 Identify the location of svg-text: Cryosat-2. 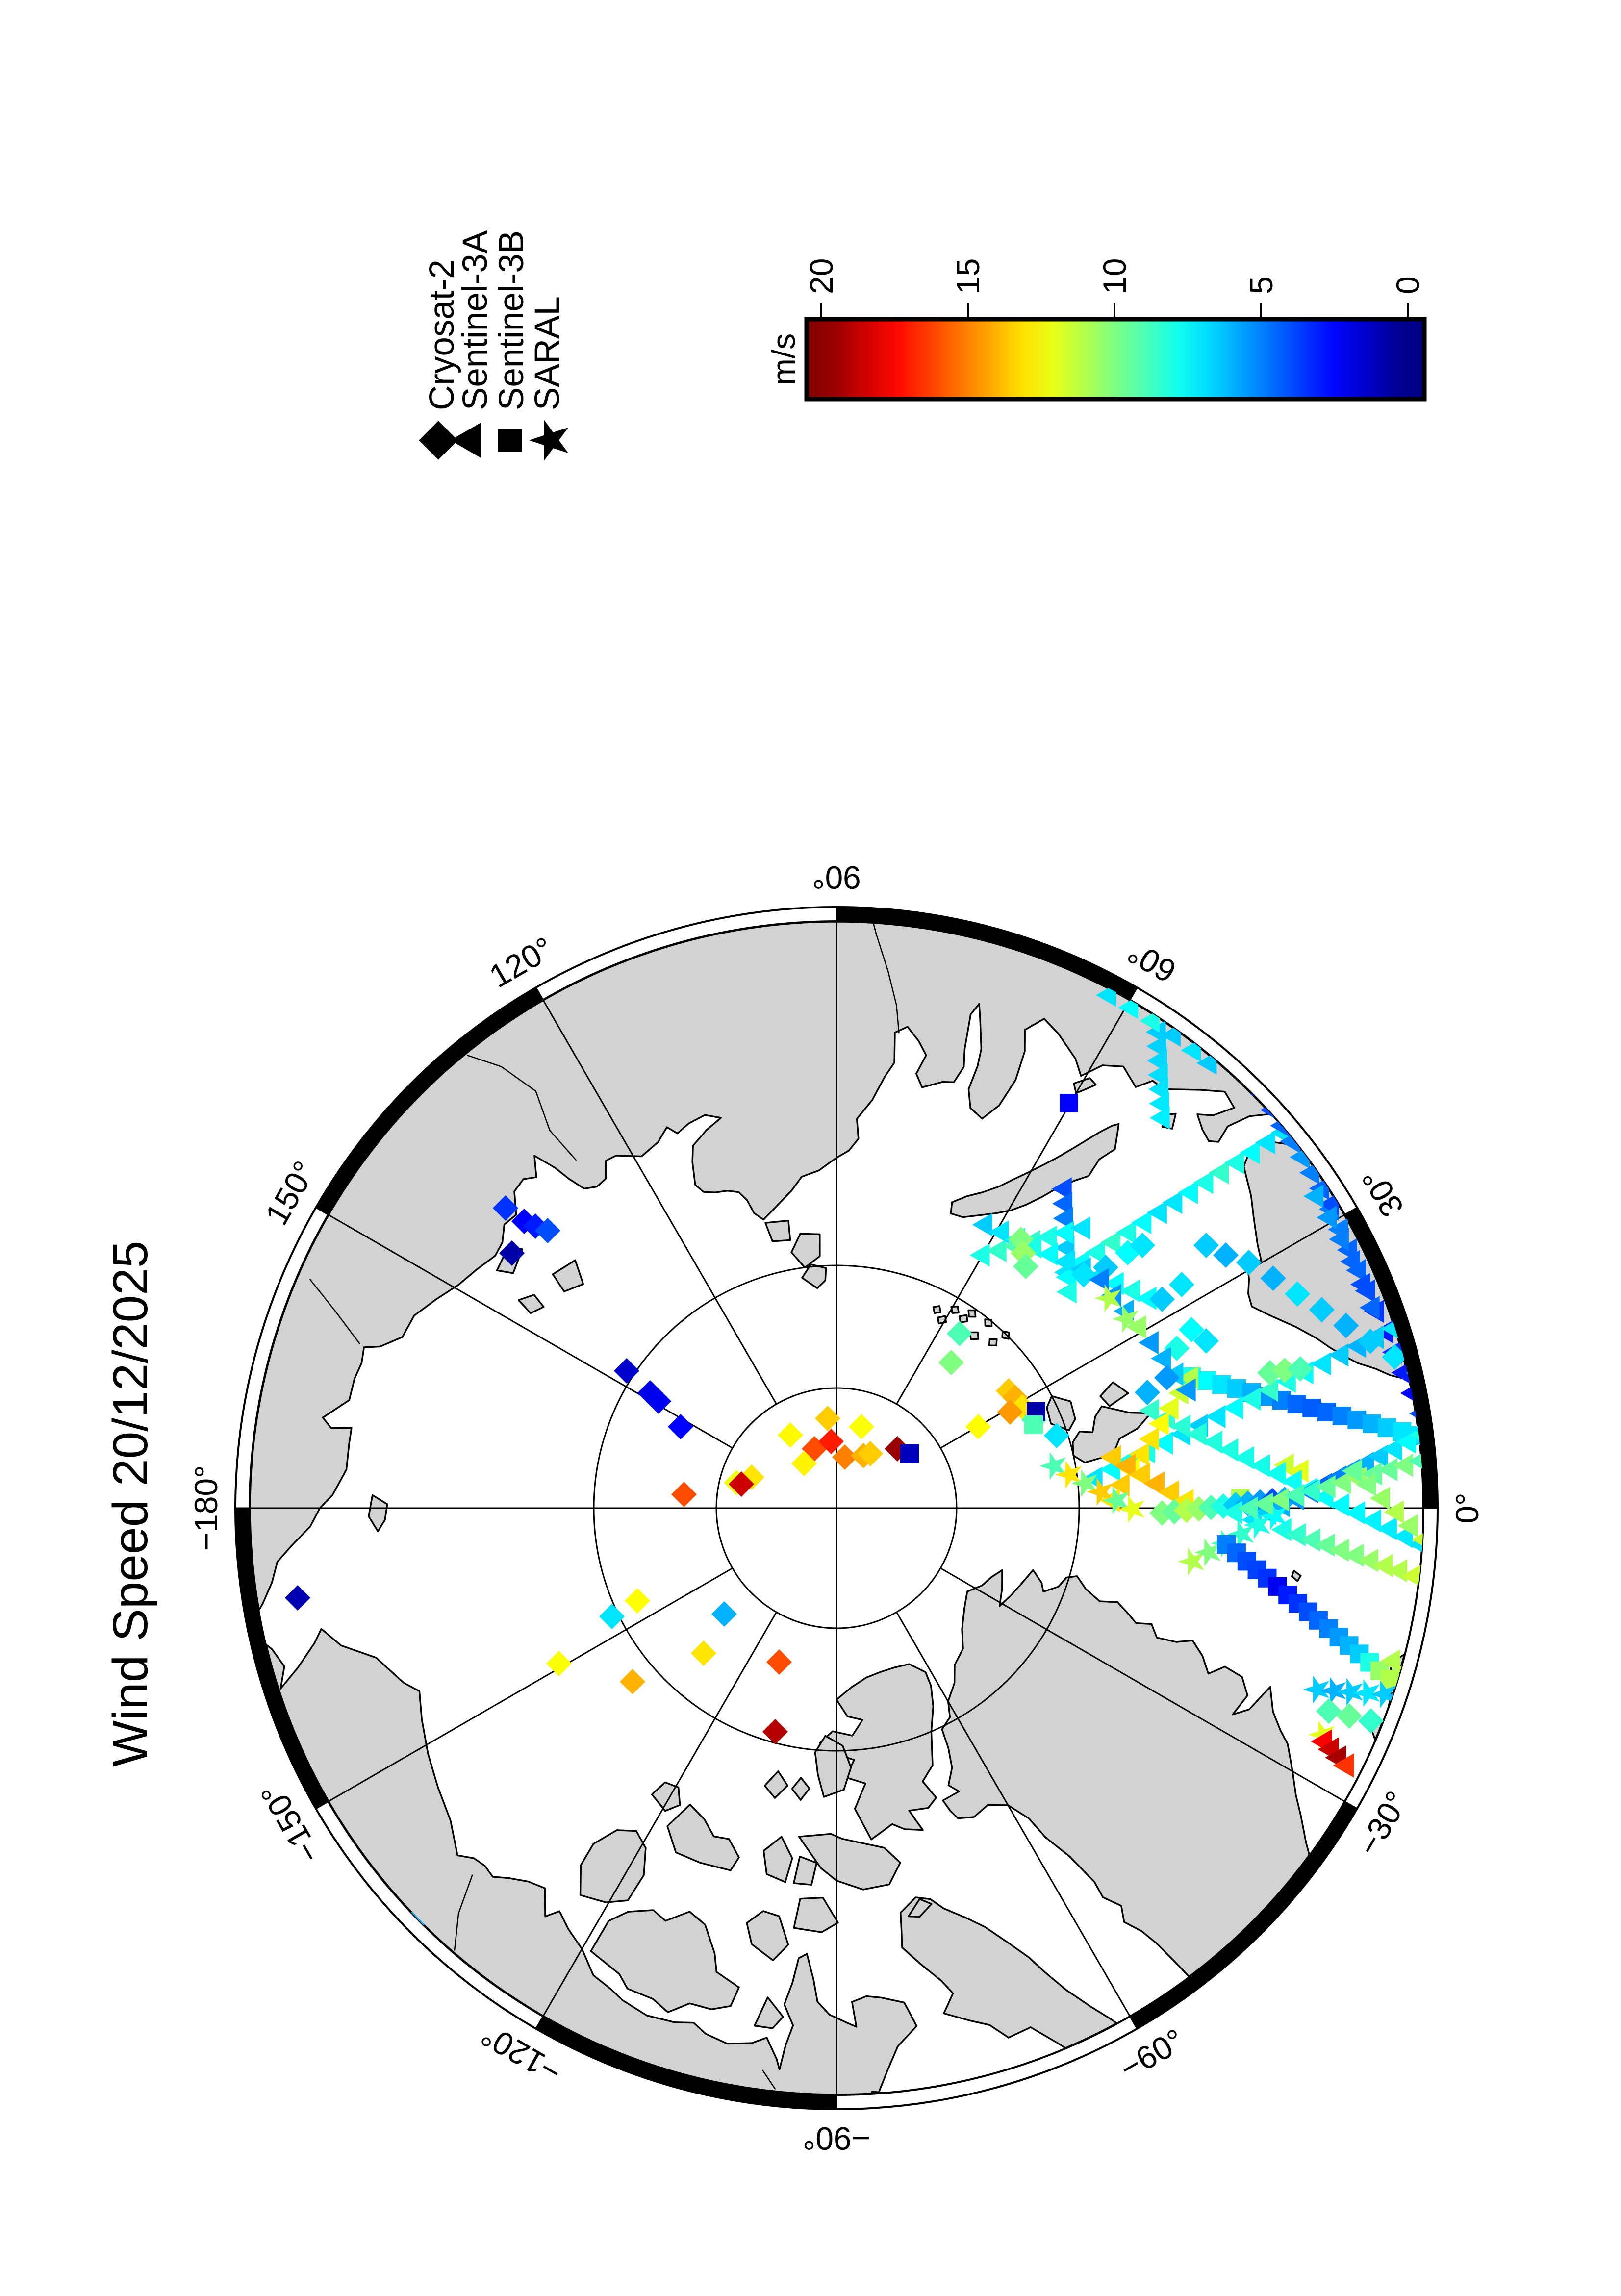
(442, 334).